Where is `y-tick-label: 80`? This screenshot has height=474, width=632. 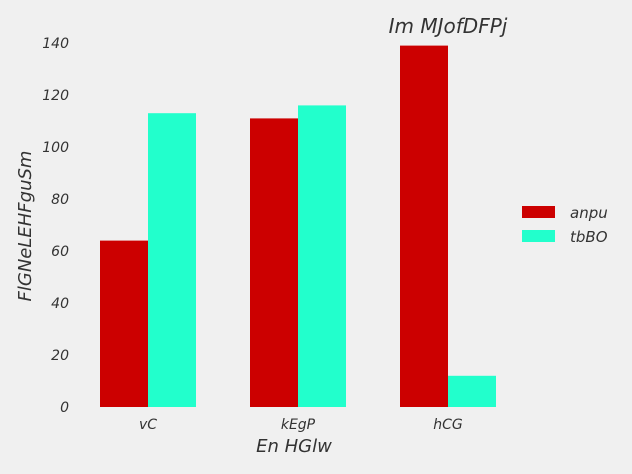
y-tick-label: 80 is located at coordinates (60, 200).